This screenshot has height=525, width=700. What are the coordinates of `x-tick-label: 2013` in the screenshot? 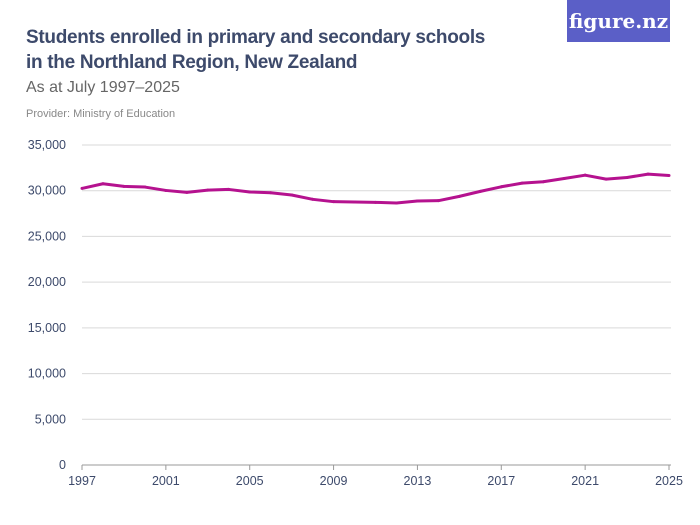 It's located at (418, 481).